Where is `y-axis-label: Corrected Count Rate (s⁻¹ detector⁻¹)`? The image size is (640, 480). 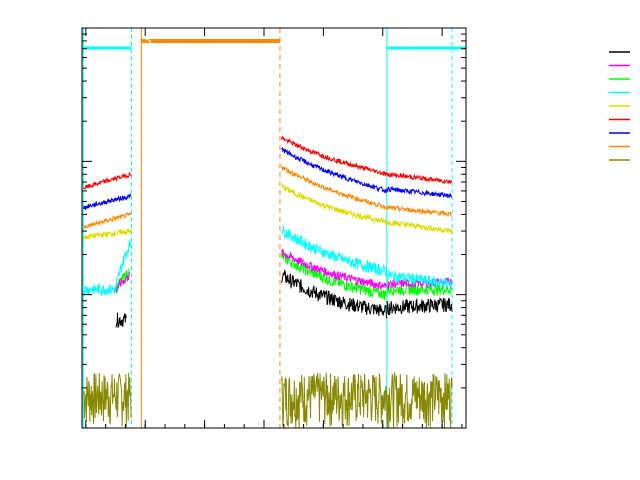 y-axis-label: Corrected Count Rate (s⁻¹ detector⁻¹) is located at coordinates (30, 240).